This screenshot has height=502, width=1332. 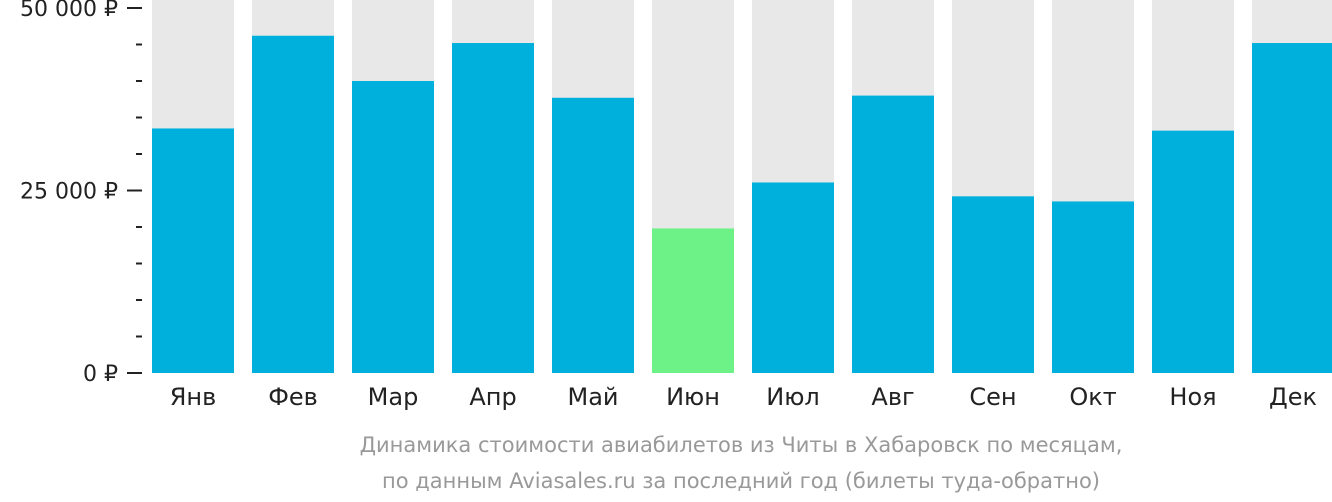 What do you see at coordinates (1093, 287) in the screenshot?
I see `bar-Окт` at bounding box center [1093, 287].